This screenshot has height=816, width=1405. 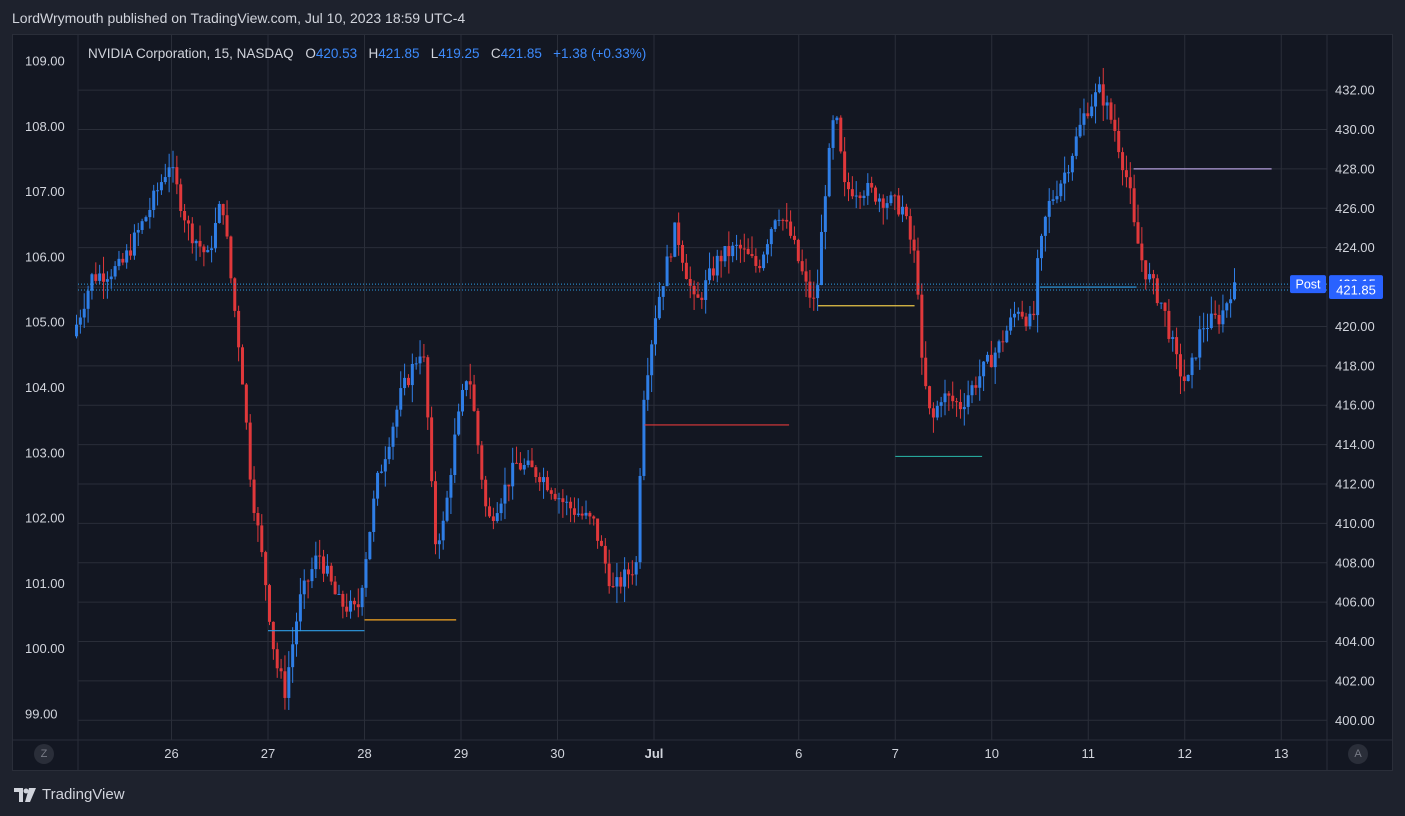 What do you see at coordinates (1355, 365) in the screenshot?
I see `right-axis-tick: 418.00` at bounding box center [1355, 365].